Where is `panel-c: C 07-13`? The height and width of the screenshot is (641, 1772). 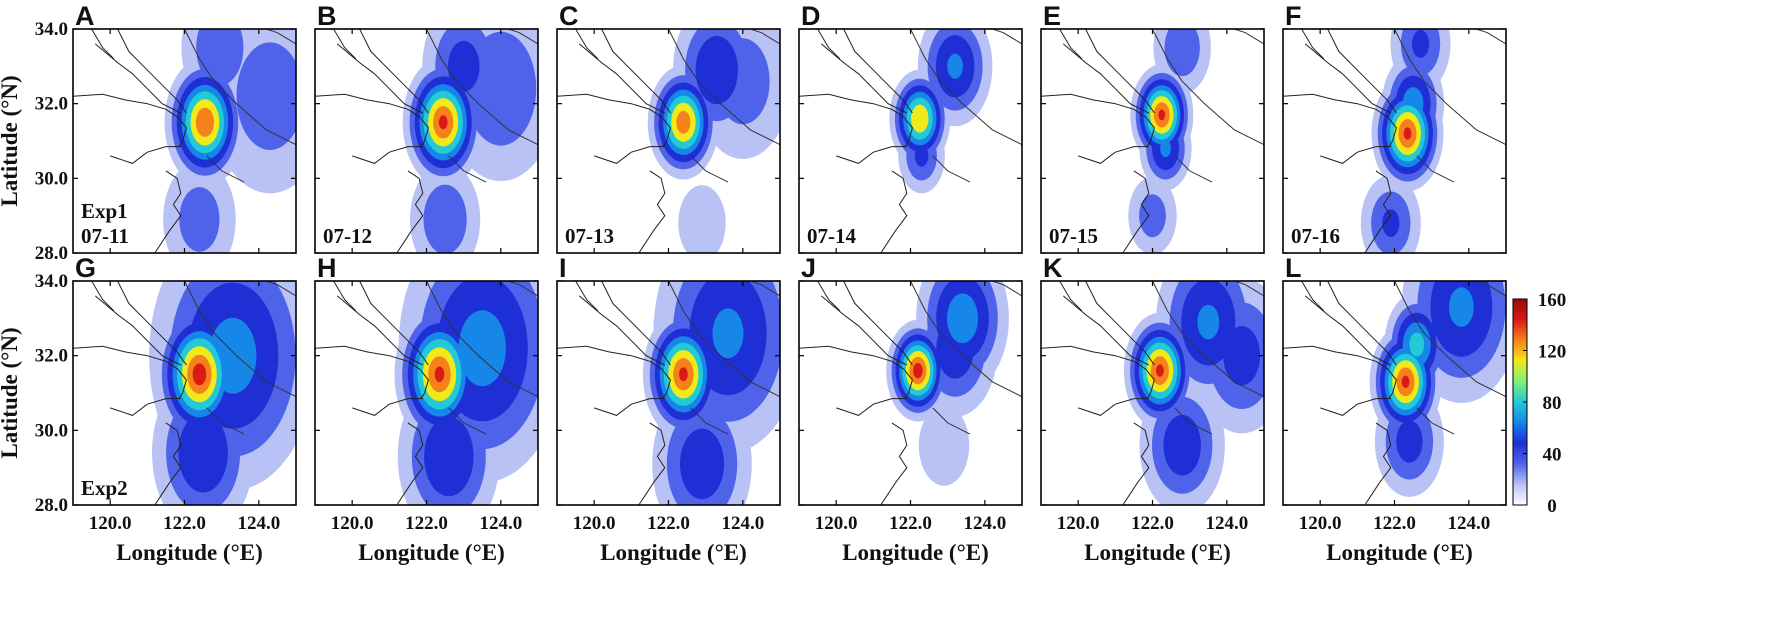 panel-c: C 07-13 is located at coordinates (668, 127).